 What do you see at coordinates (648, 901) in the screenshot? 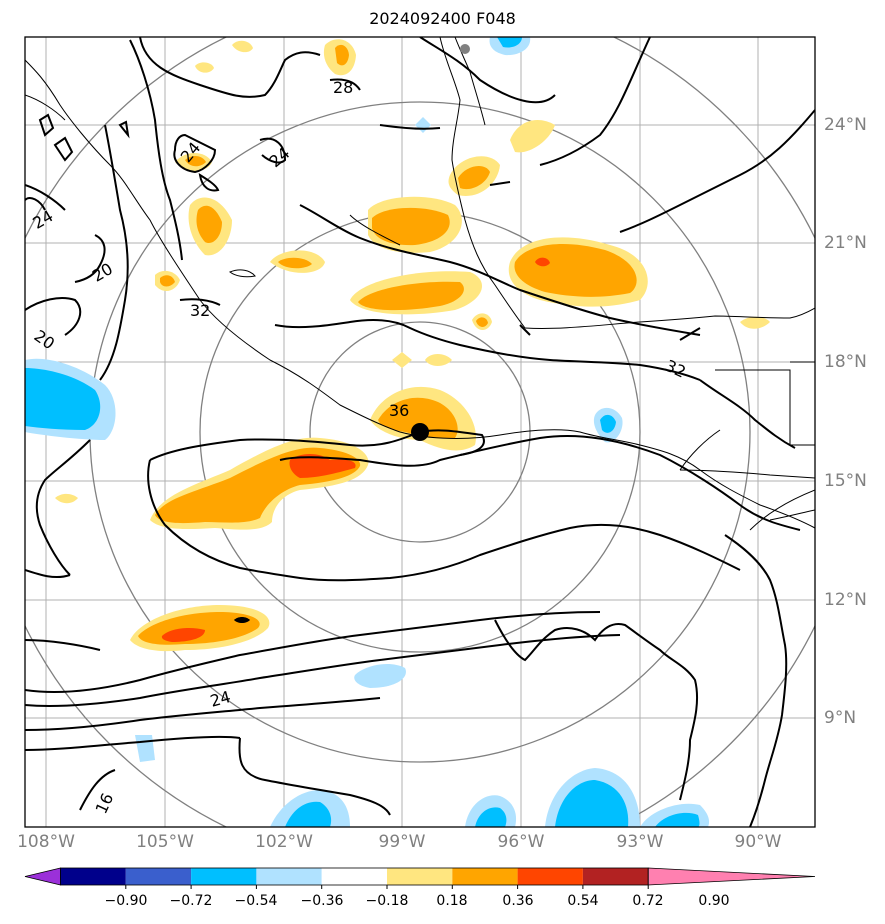
I see `colorbar-tick: 0.72` at bounding box center [648, 901].